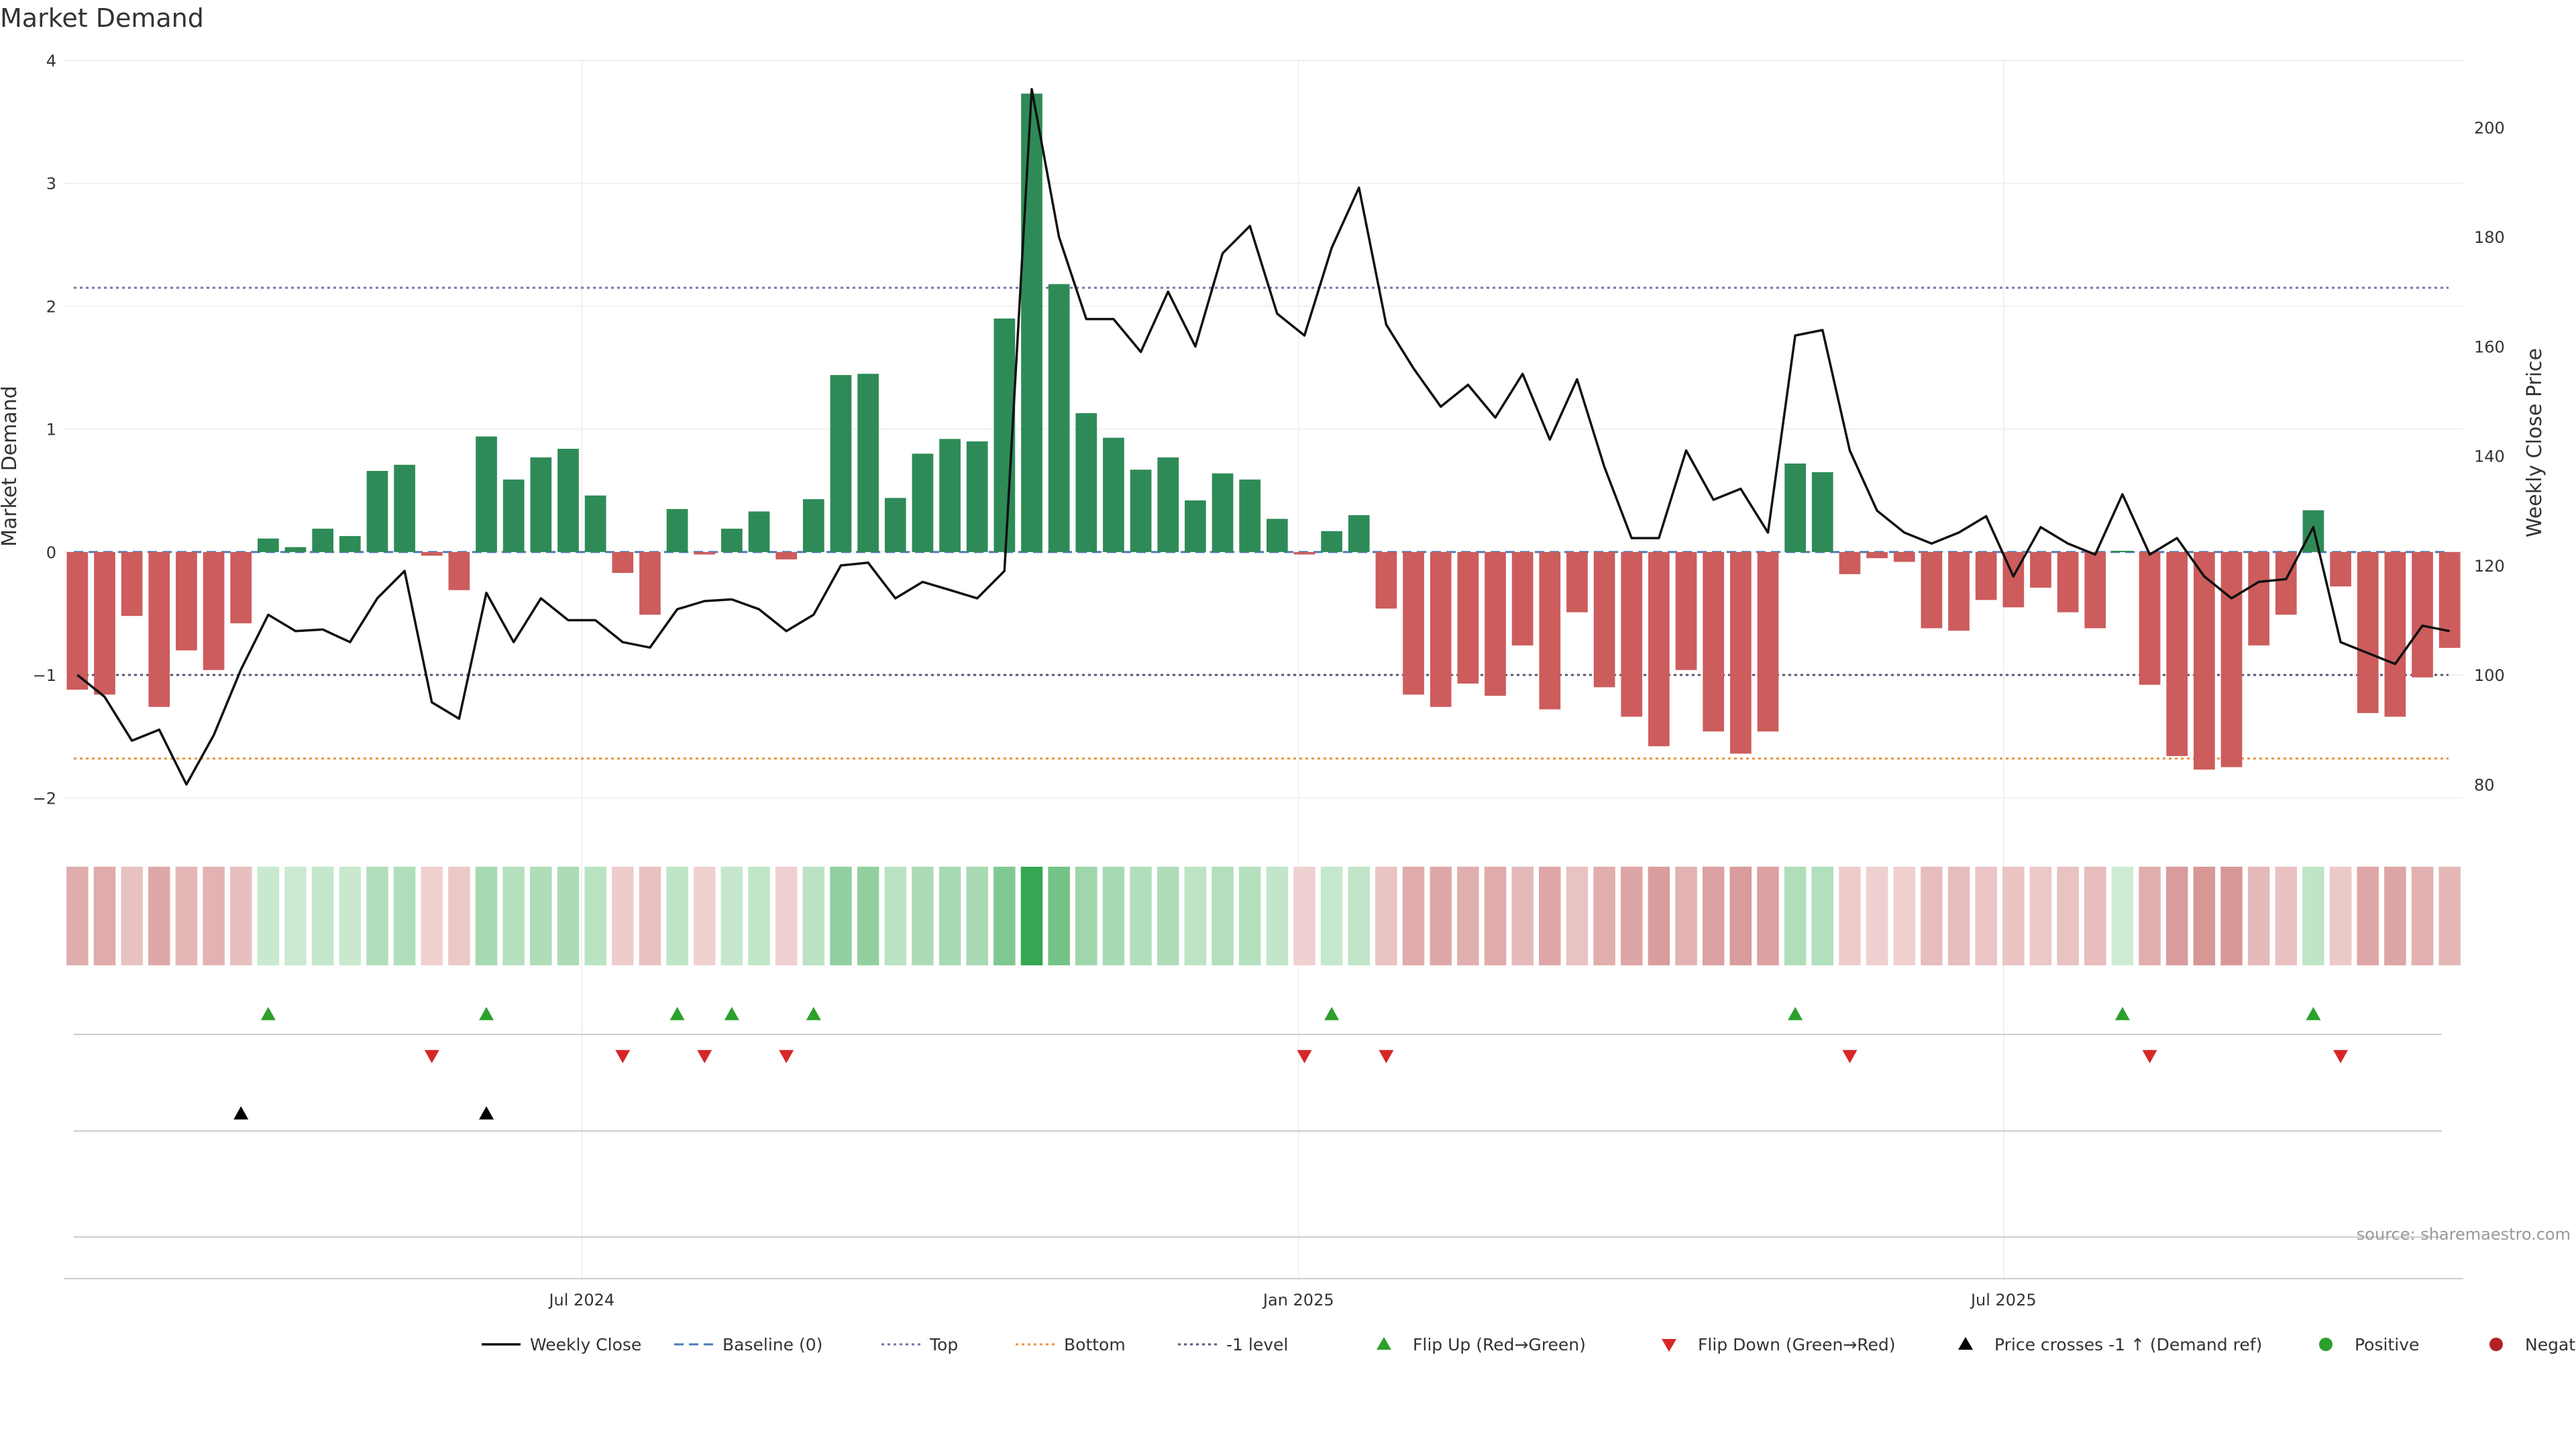 This screenshot has height=1449, width=2576. I want to click on legend-label: -1 level, so click(1257, 1344).